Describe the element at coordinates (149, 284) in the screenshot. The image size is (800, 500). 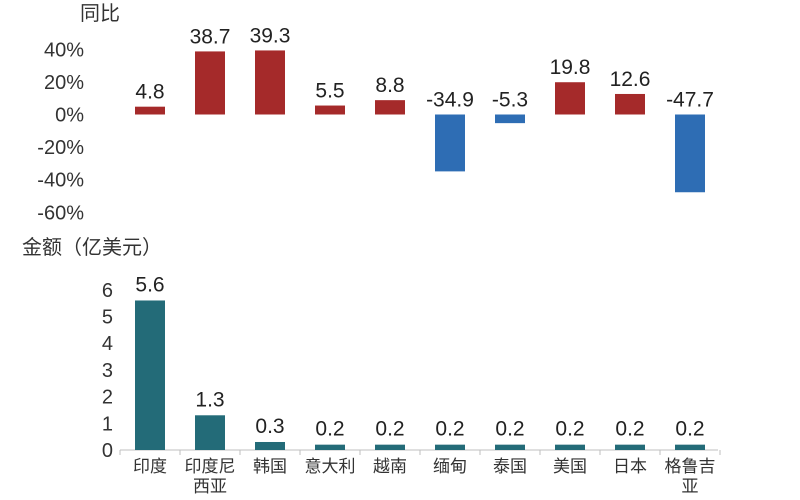
I see `bottom-data-label: 5.6` at that location.